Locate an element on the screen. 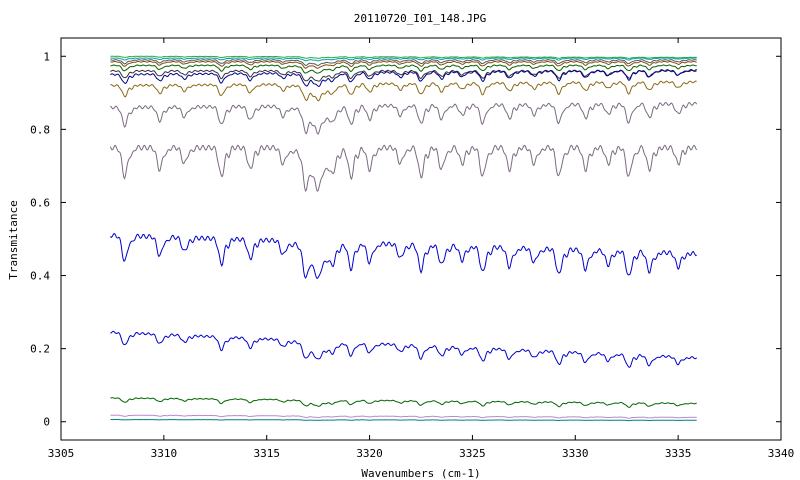 The height and width of the screenshot is (480, 800). y-tick-label: 0.6 is located at coordinates (40, 202).